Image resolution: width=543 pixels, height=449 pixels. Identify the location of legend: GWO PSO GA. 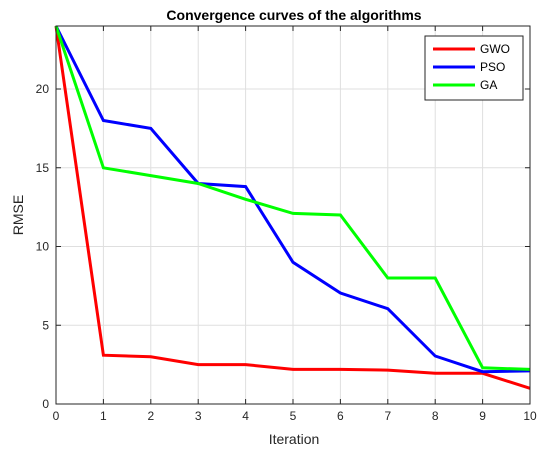
(474, 68).